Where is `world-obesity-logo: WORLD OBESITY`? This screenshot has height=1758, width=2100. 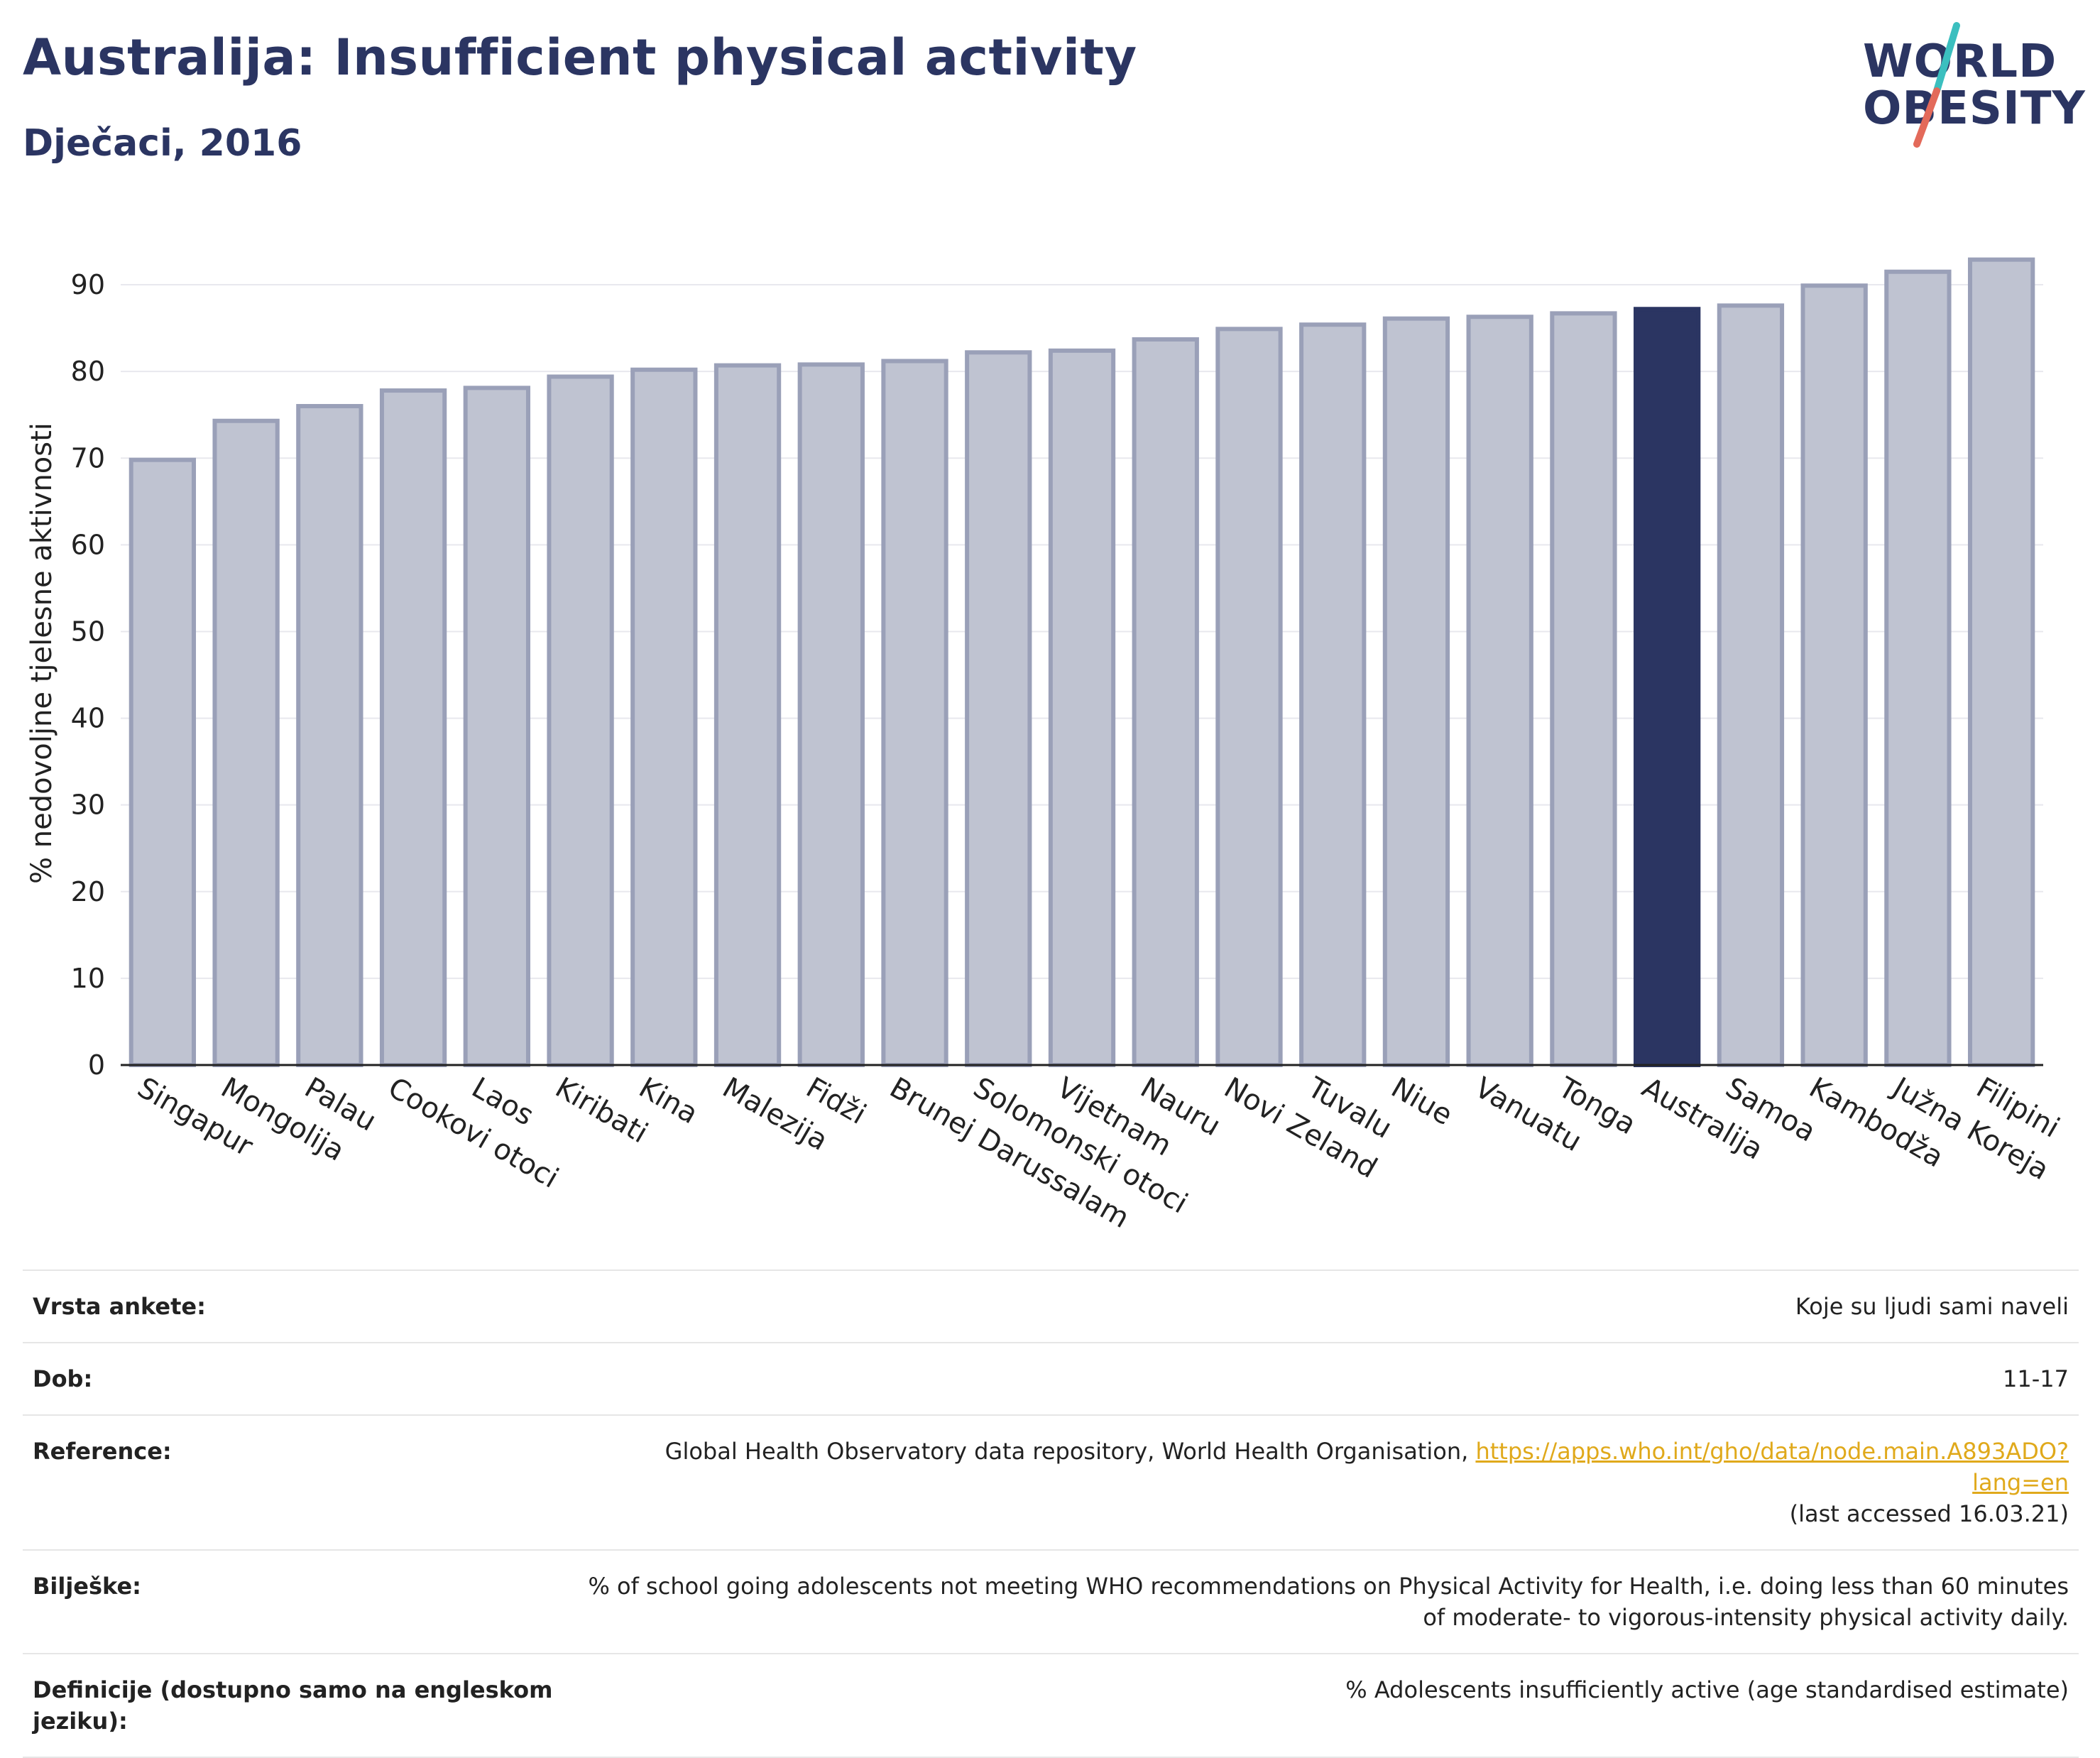
world-obesity-logo: WORLD OBESITY is located at coordinates (1969, 87).